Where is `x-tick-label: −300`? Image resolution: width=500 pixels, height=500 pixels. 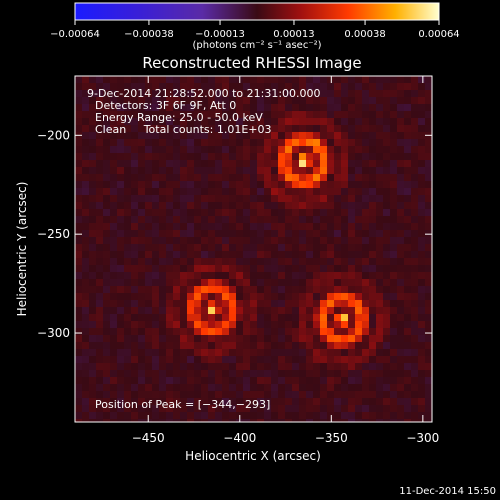
x-tick-label: −300 is located at coordinates (422, 438).